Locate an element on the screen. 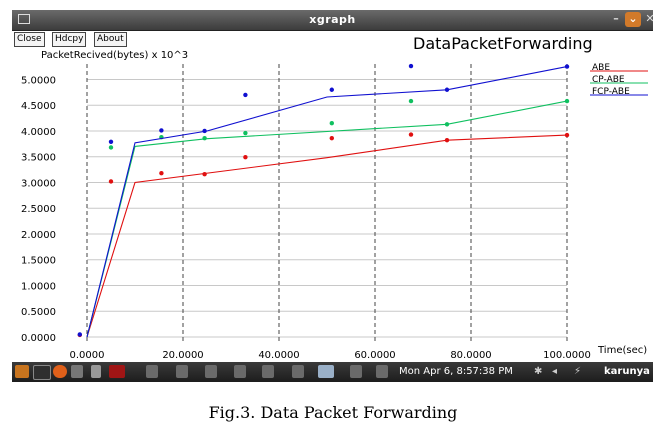  x-axis-label: Time(sec) is located at coordinates (622, 350).